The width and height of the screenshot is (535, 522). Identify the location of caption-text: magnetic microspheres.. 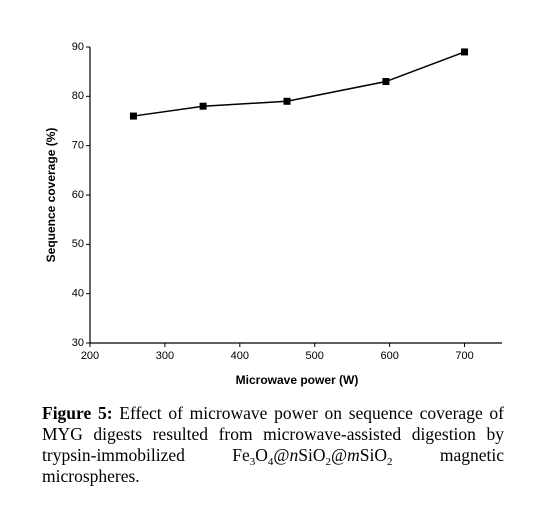
(273, 465).